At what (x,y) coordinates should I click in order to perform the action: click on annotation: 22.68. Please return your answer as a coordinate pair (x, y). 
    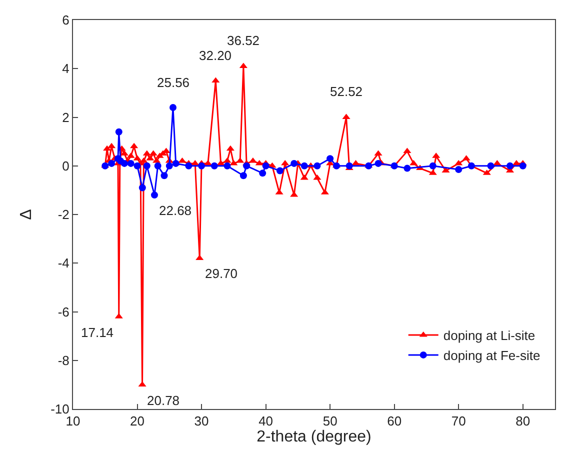
    Looking at the image, I should click on (175, 210).